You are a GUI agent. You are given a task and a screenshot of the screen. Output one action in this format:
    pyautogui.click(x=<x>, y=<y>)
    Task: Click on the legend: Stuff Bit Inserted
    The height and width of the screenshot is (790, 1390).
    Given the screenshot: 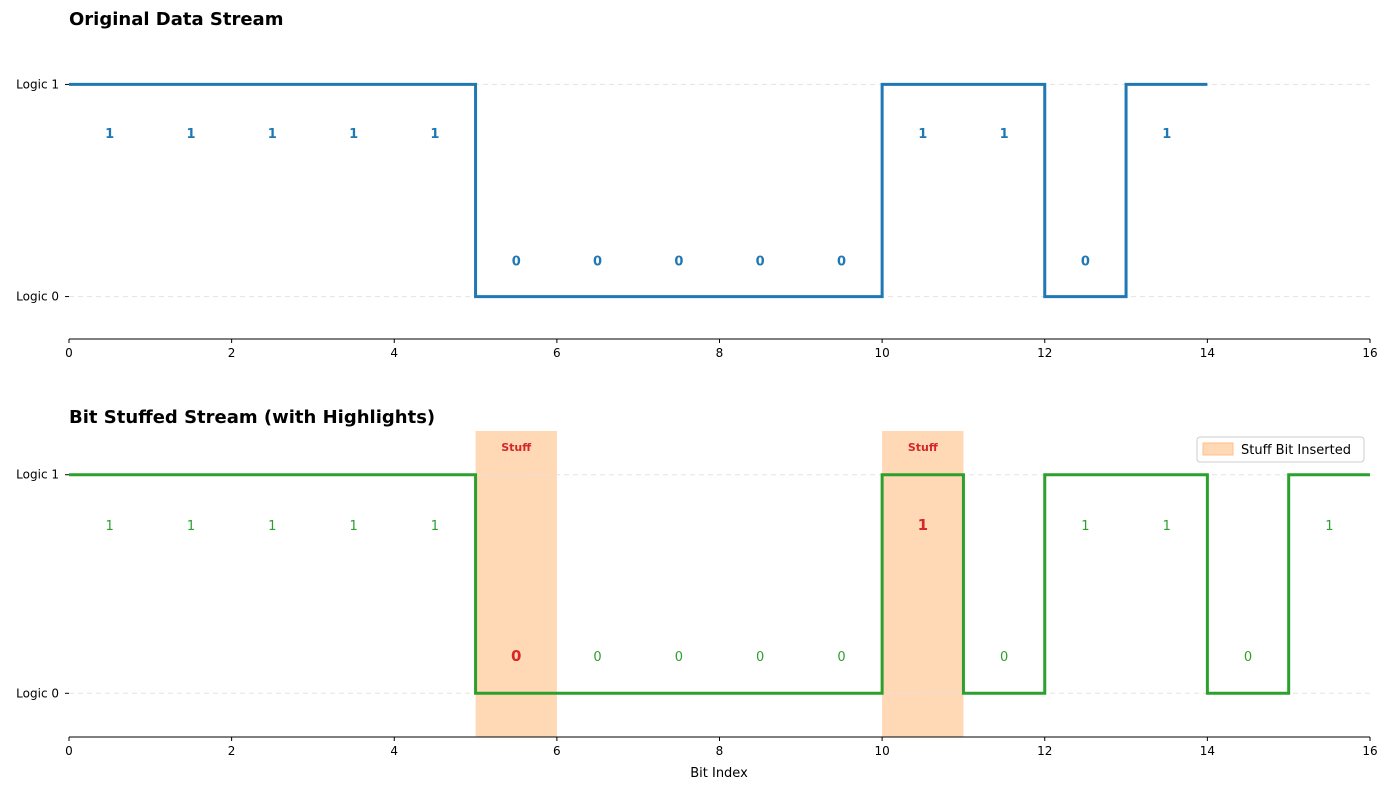 What is the action you would take?
    pyautogui.click(x=1280, y=449)
    